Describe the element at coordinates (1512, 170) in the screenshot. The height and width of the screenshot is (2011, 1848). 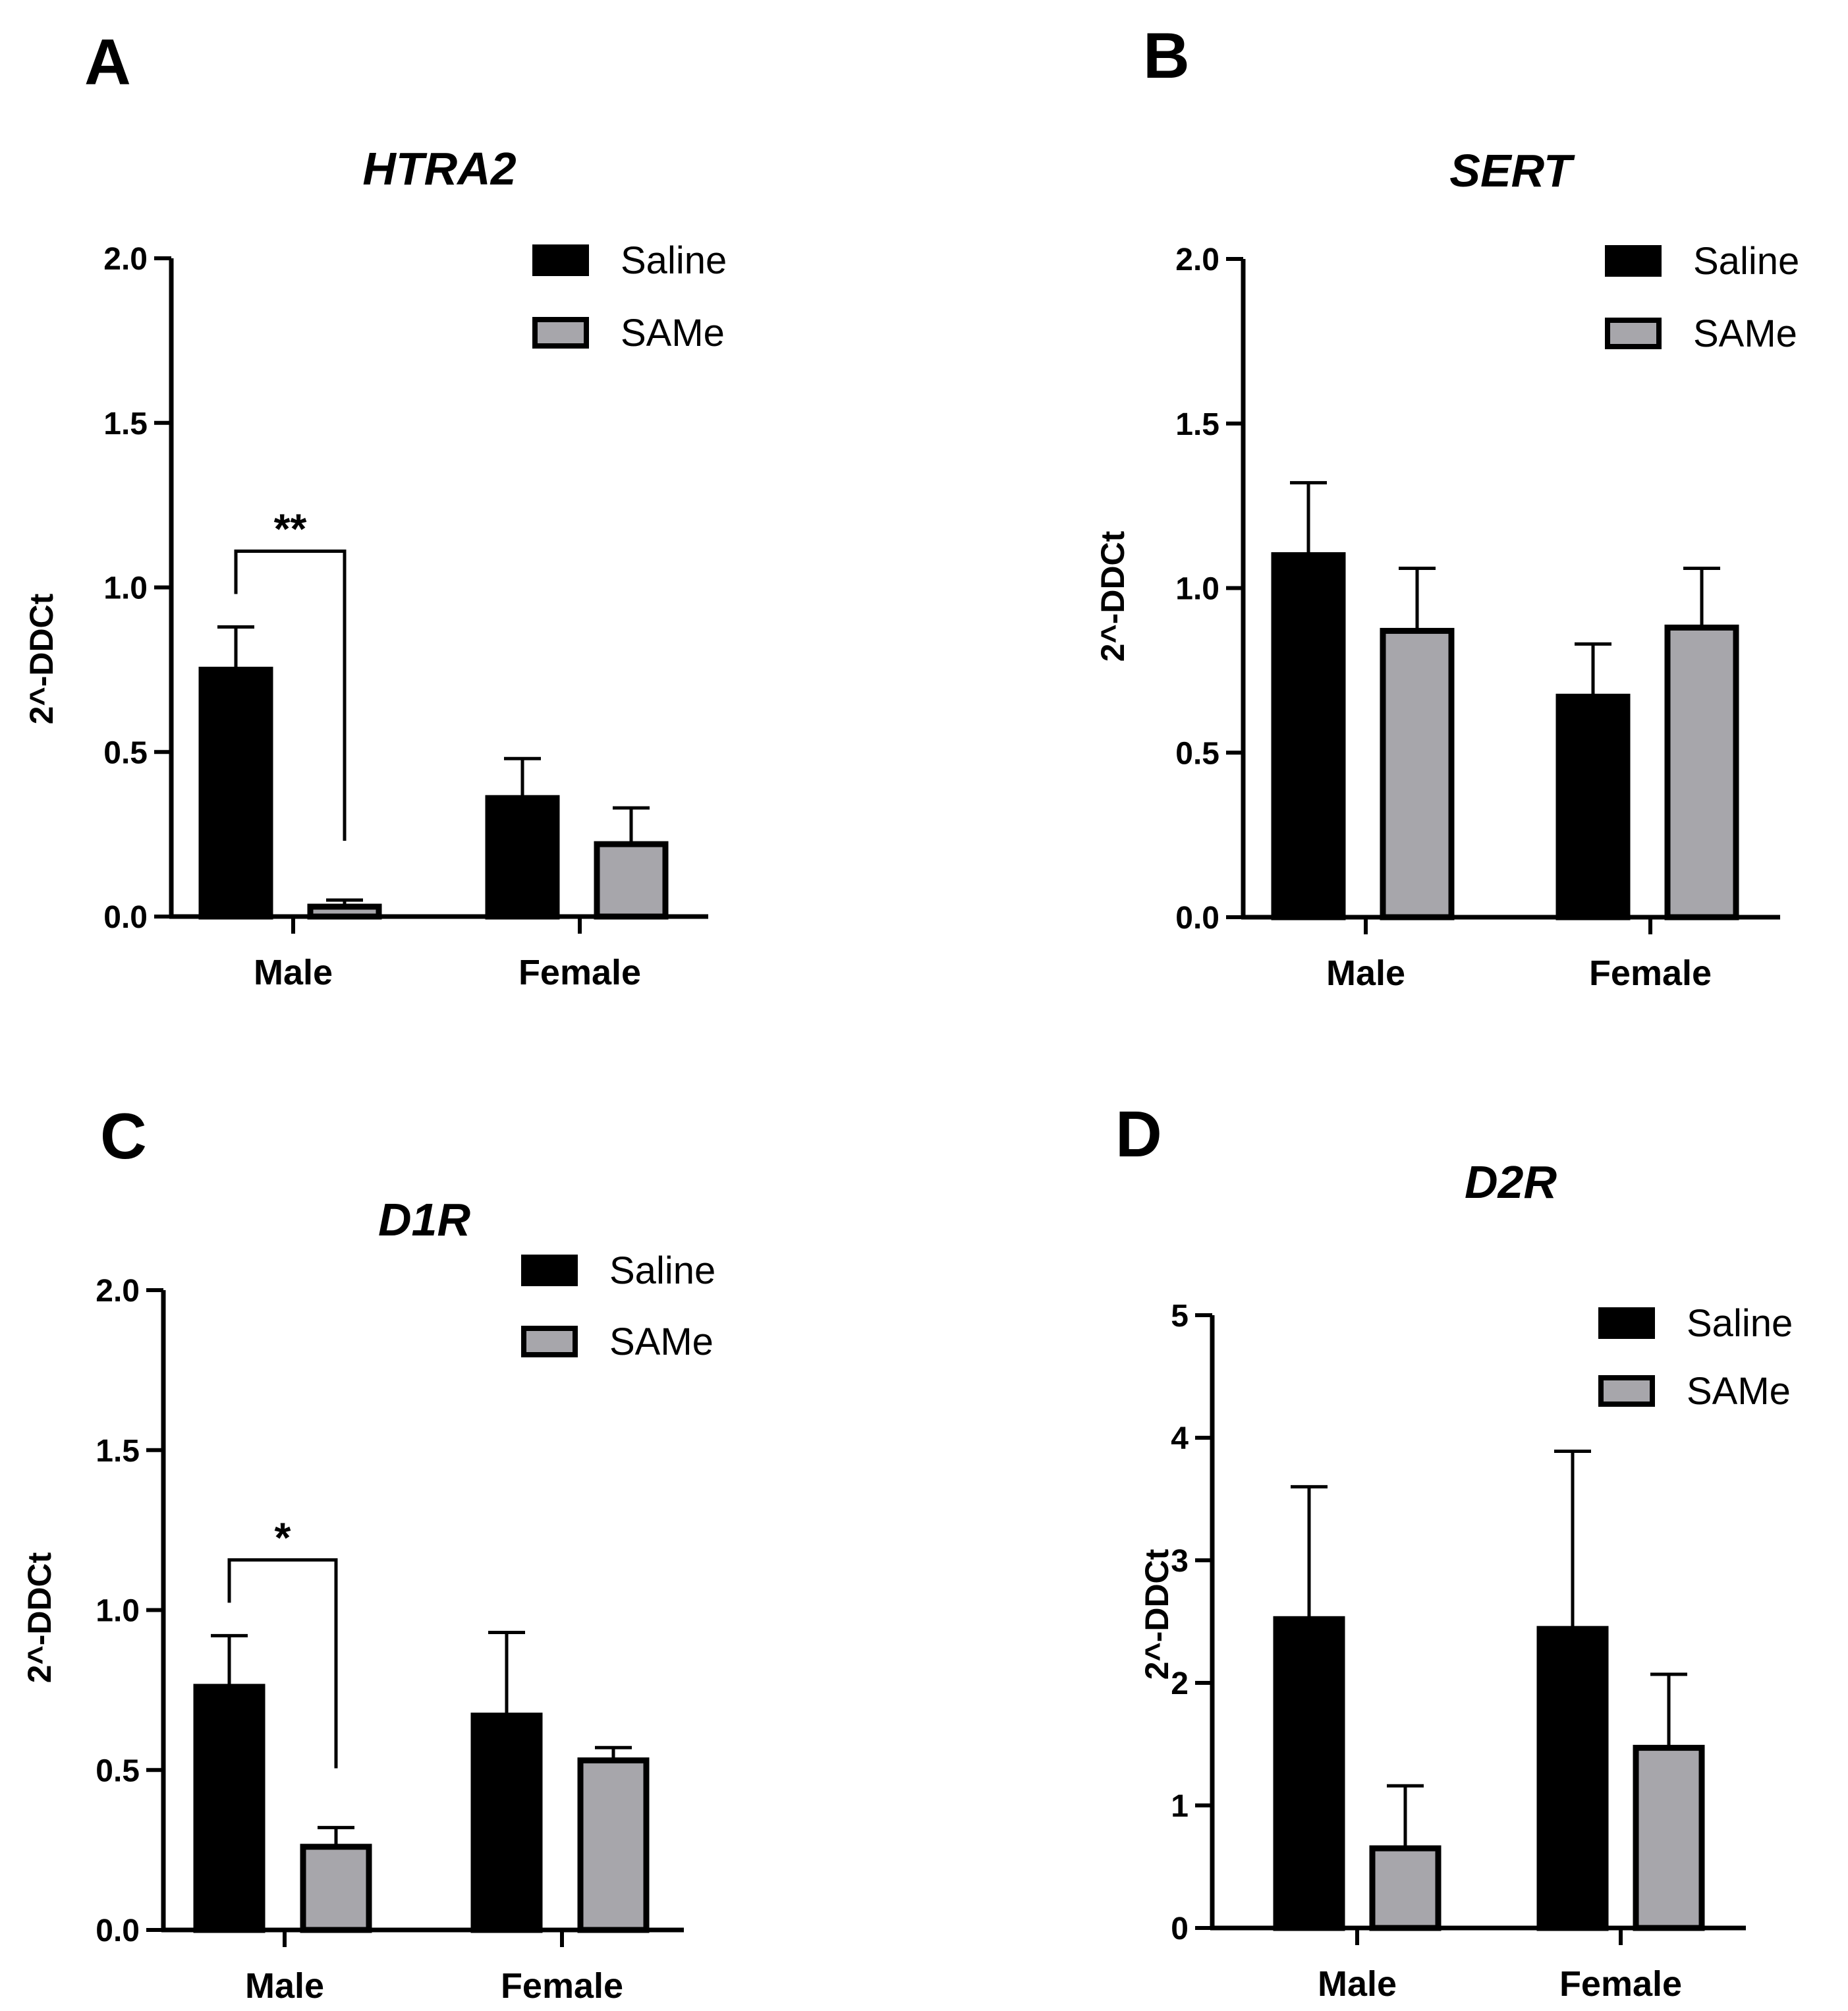
I see `chart-title: SERT` at that location.